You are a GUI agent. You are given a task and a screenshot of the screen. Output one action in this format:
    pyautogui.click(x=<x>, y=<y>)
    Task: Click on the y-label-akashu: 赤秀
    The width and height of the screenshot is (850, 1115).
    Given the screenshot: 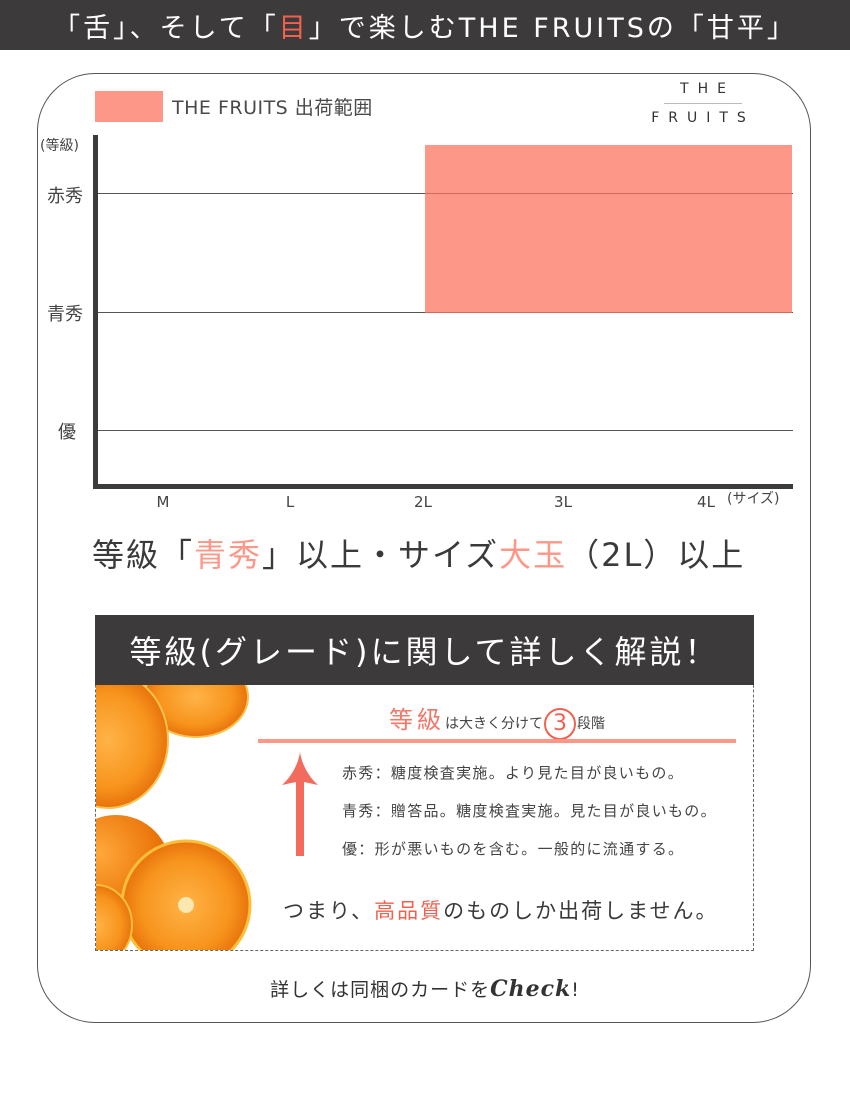 What is the action you would take?
    pyautogui.click(x=65, y=196)
    